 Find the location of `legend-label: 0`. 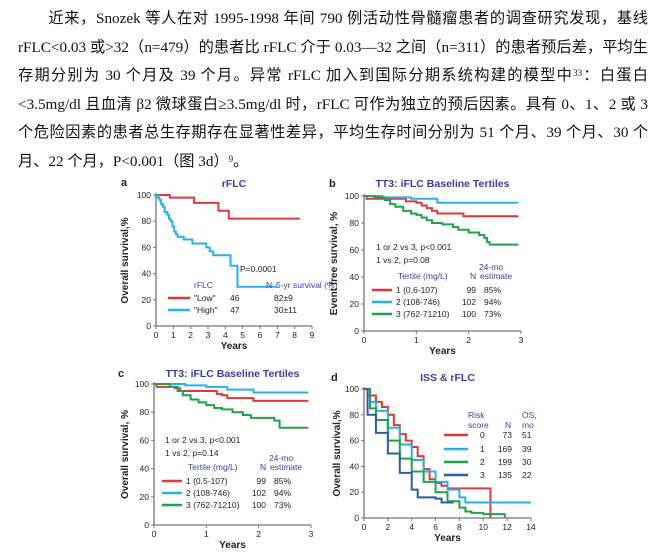

legend-label: 0 is located at coordinates (482, 435).